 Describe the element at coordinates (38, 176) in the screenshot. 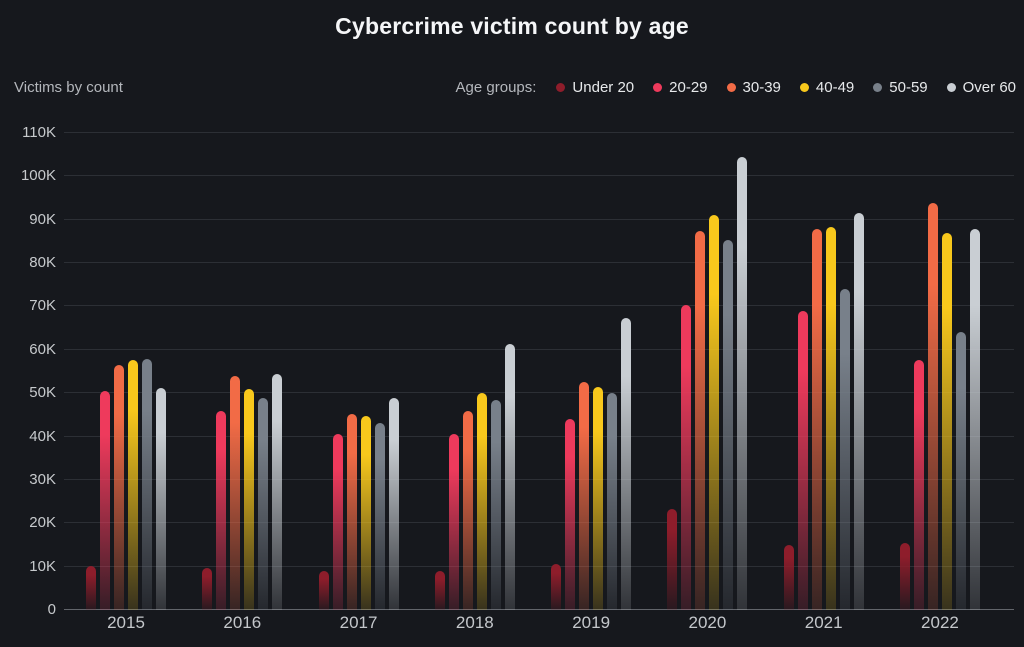

I see `y-tick-label: 100K` at that location.